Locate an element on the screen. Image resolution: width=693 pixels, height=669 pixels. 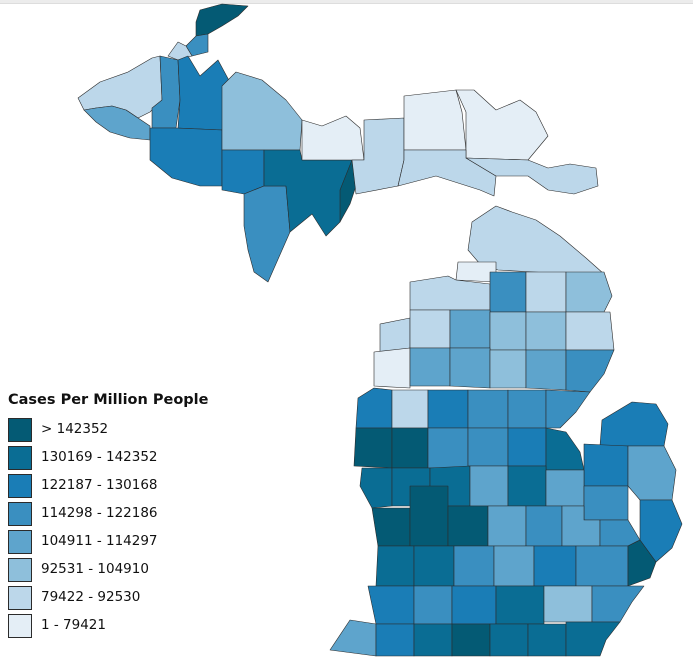
legend-label: 130169 - 142352 is located at coordinates (99, 457).